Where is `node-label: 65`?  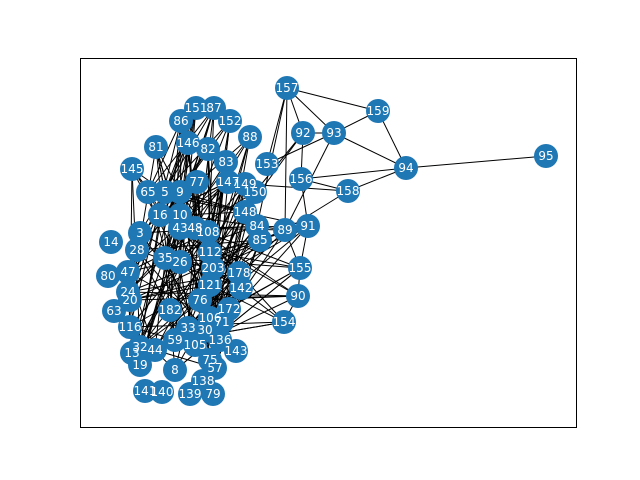
node-label: 65 is located at coordinates (147, 192).